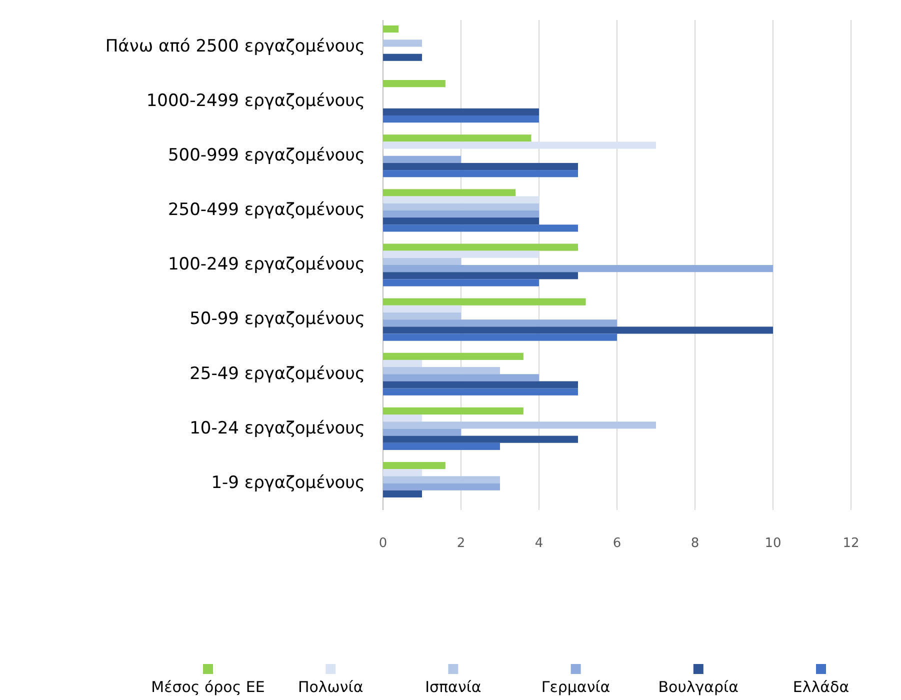 Image resolution: width=901 pixels, height=700 pixels. What do you see at coordinates (288, 482) in the screenshot?
I see `y-tick-label: 1-9 εργαζομένους` at bounding box center [288, 482].